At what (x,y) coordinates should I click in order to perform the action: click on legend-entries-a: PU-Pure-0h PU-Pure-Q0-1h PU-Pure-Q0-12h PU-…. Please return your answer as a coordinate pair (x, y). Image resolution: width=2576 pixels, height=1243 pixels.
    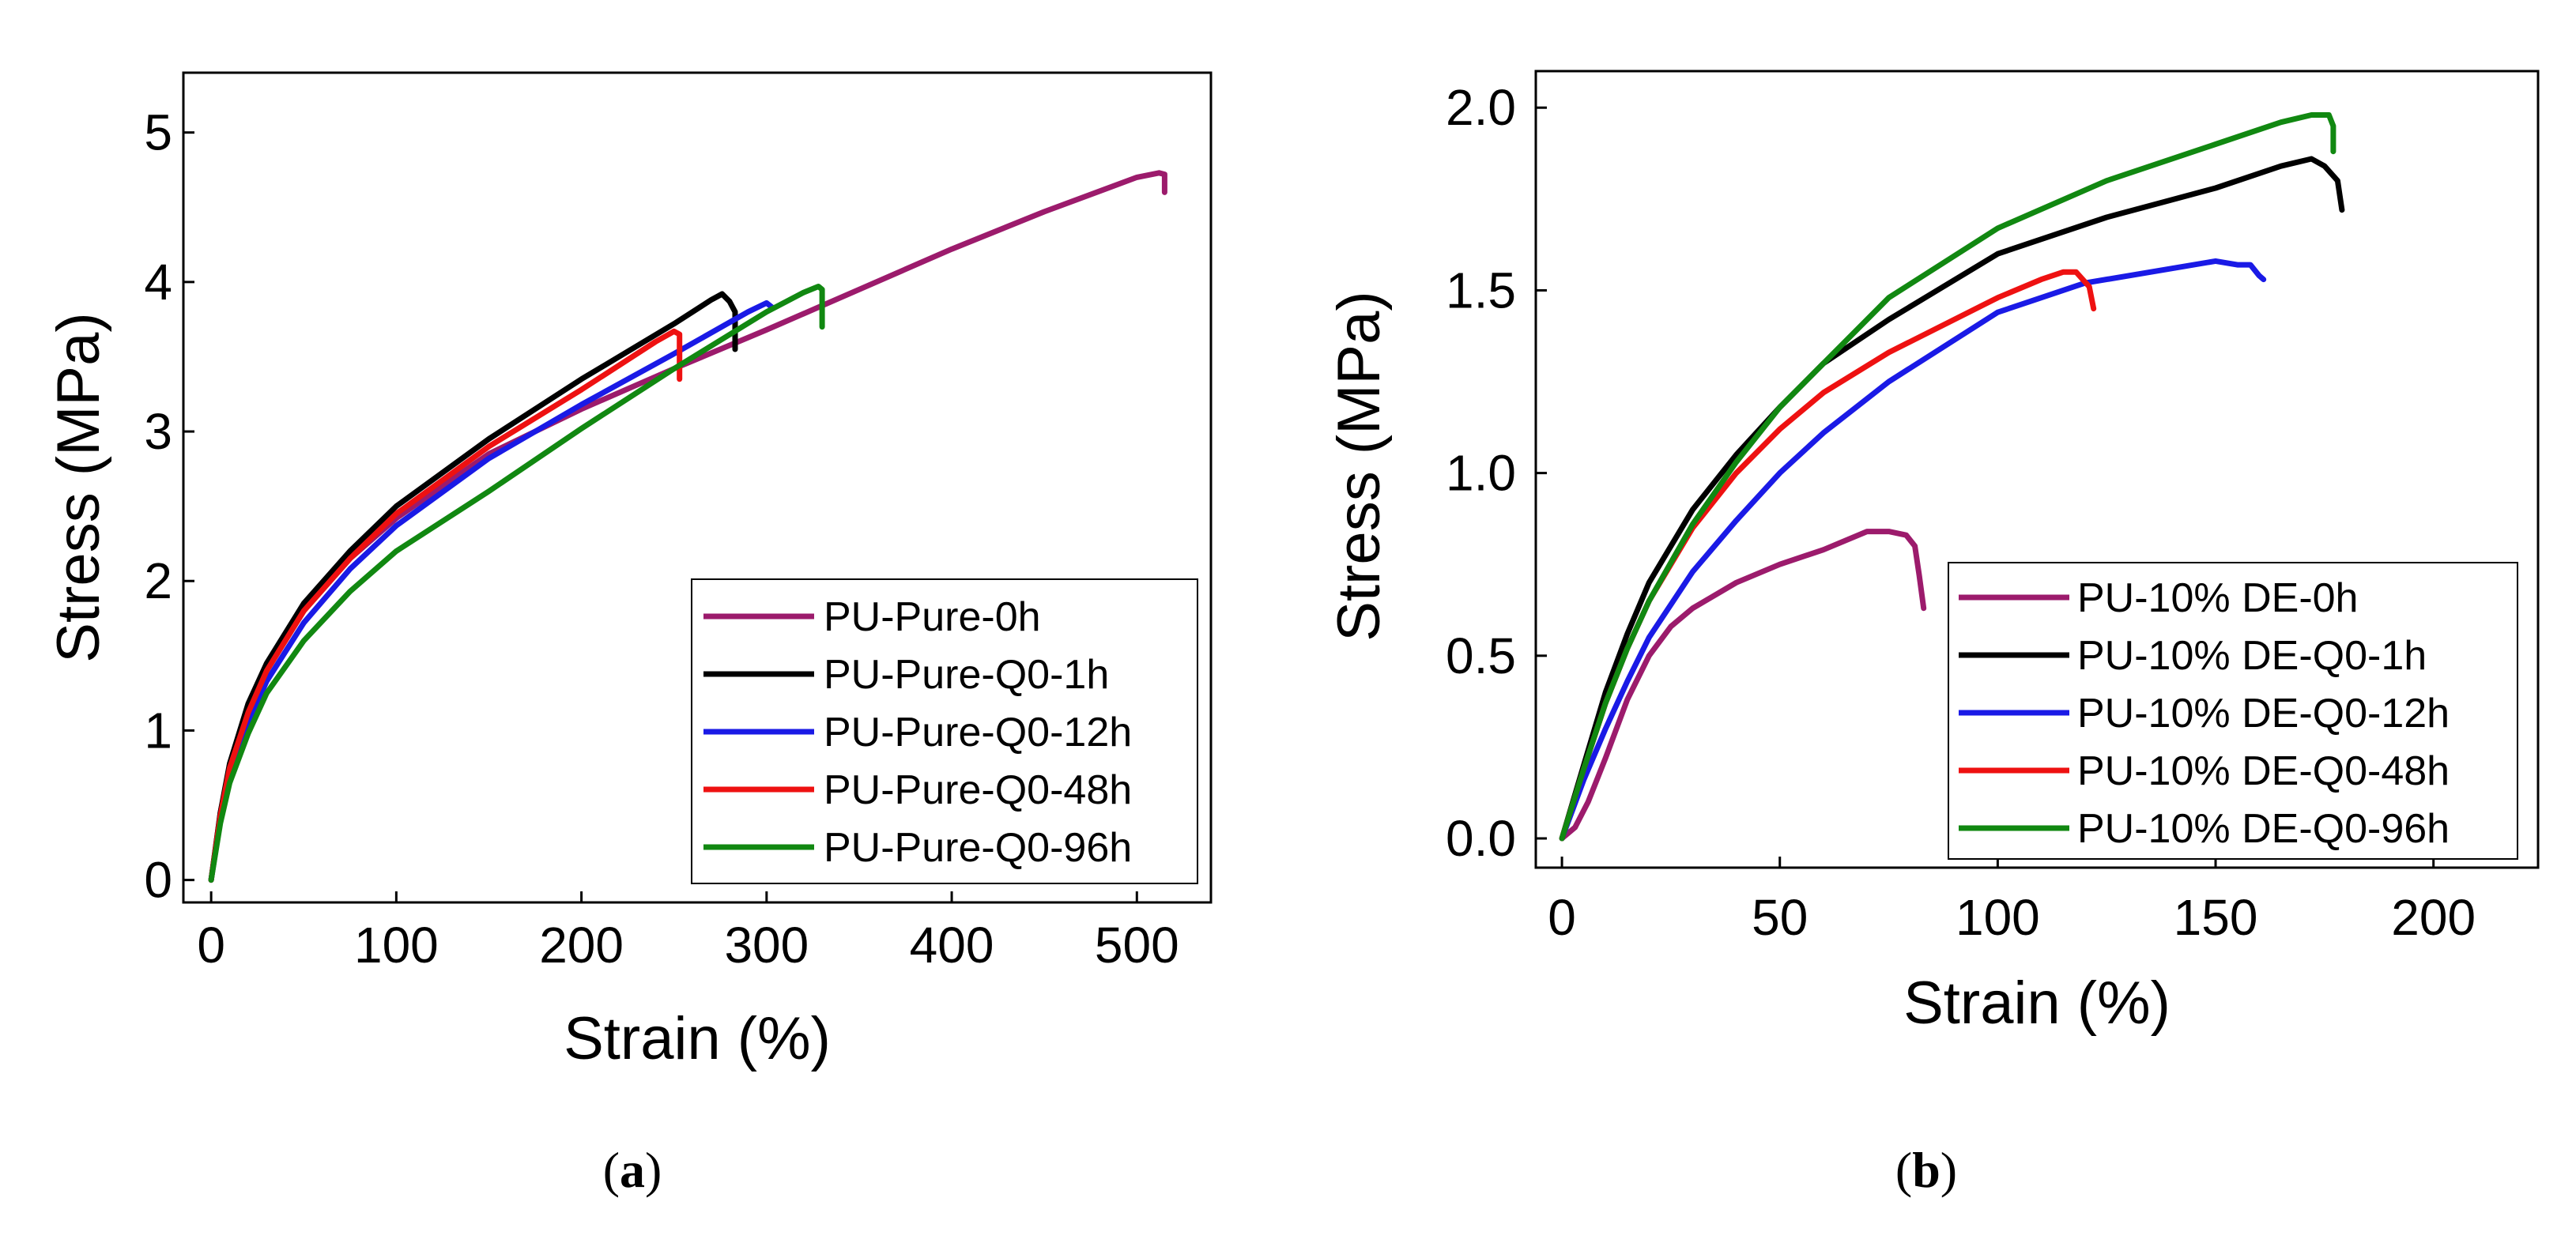
    Looking at the image, I should click on (917, 732).